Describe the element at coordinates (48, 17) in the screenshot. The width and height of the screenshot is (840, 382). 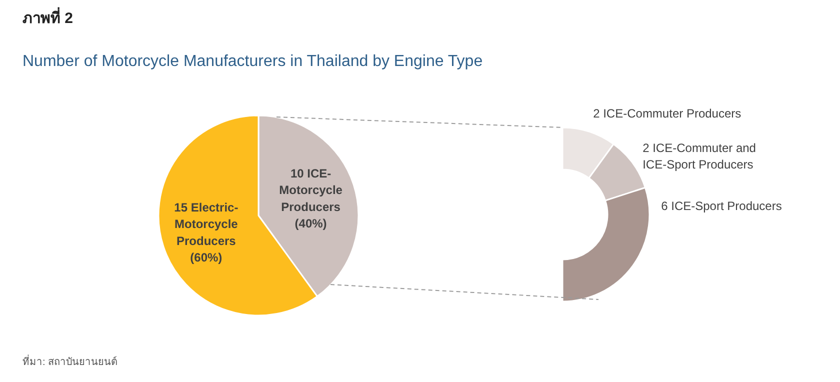
I see `chart-title: ภาพที่ 2` at that location.